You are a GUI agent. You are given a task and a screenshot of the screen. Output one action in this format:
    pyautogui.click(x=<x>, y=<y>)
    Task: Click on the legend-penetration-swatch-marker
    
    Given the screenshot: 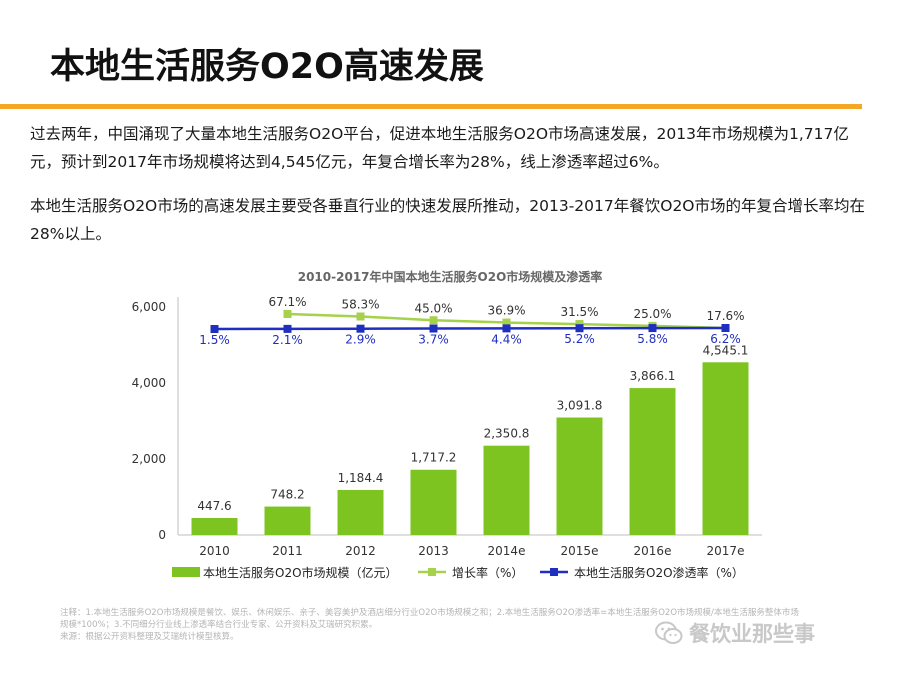 What is the action you would take?
    pyautogui.click(x=554, y=572)
    